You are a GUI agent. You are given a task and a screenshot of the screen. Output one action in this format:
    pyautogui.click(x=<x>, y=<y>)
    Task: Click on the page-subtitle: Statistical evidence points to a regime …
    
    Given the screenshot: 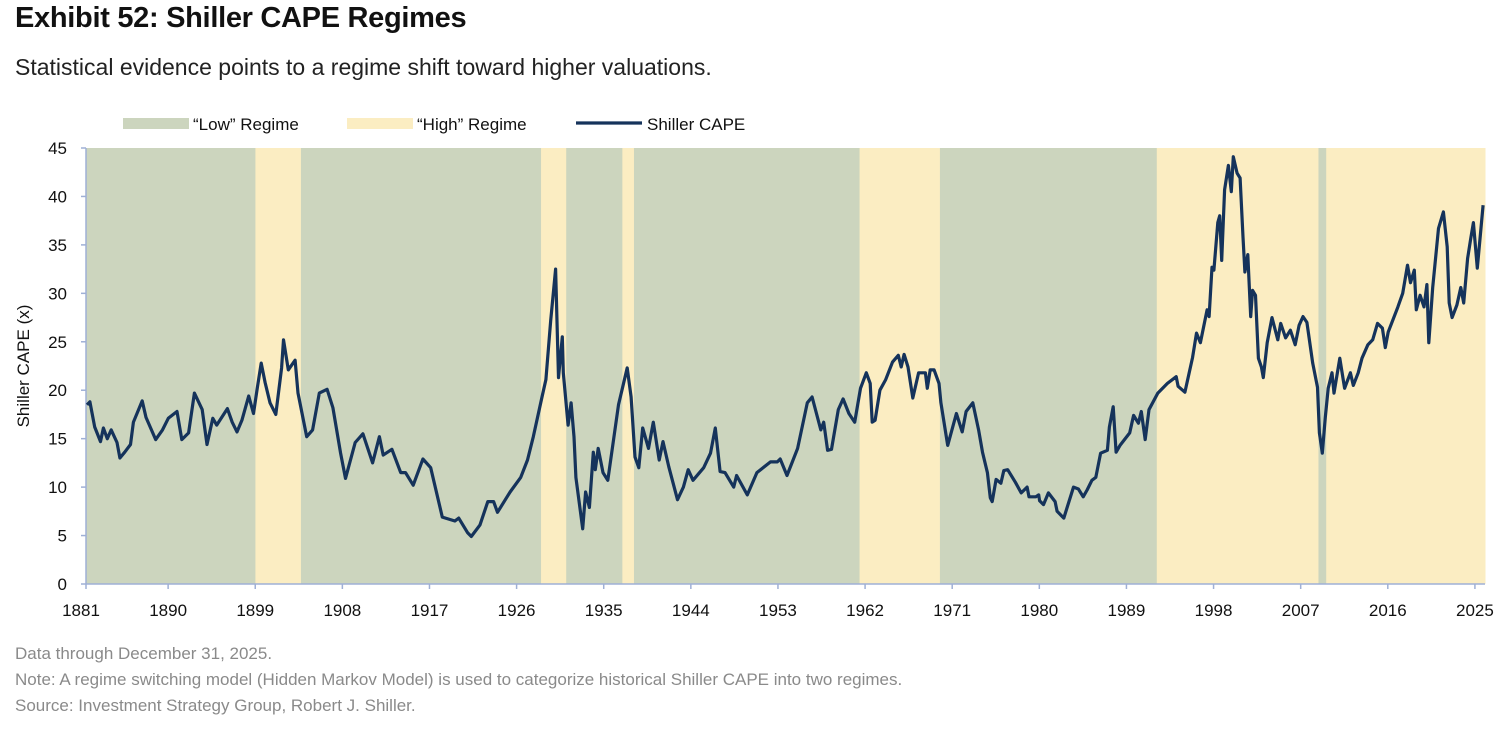 What is the action you would take?
    pyautogui.click(x=363, y=67)
    